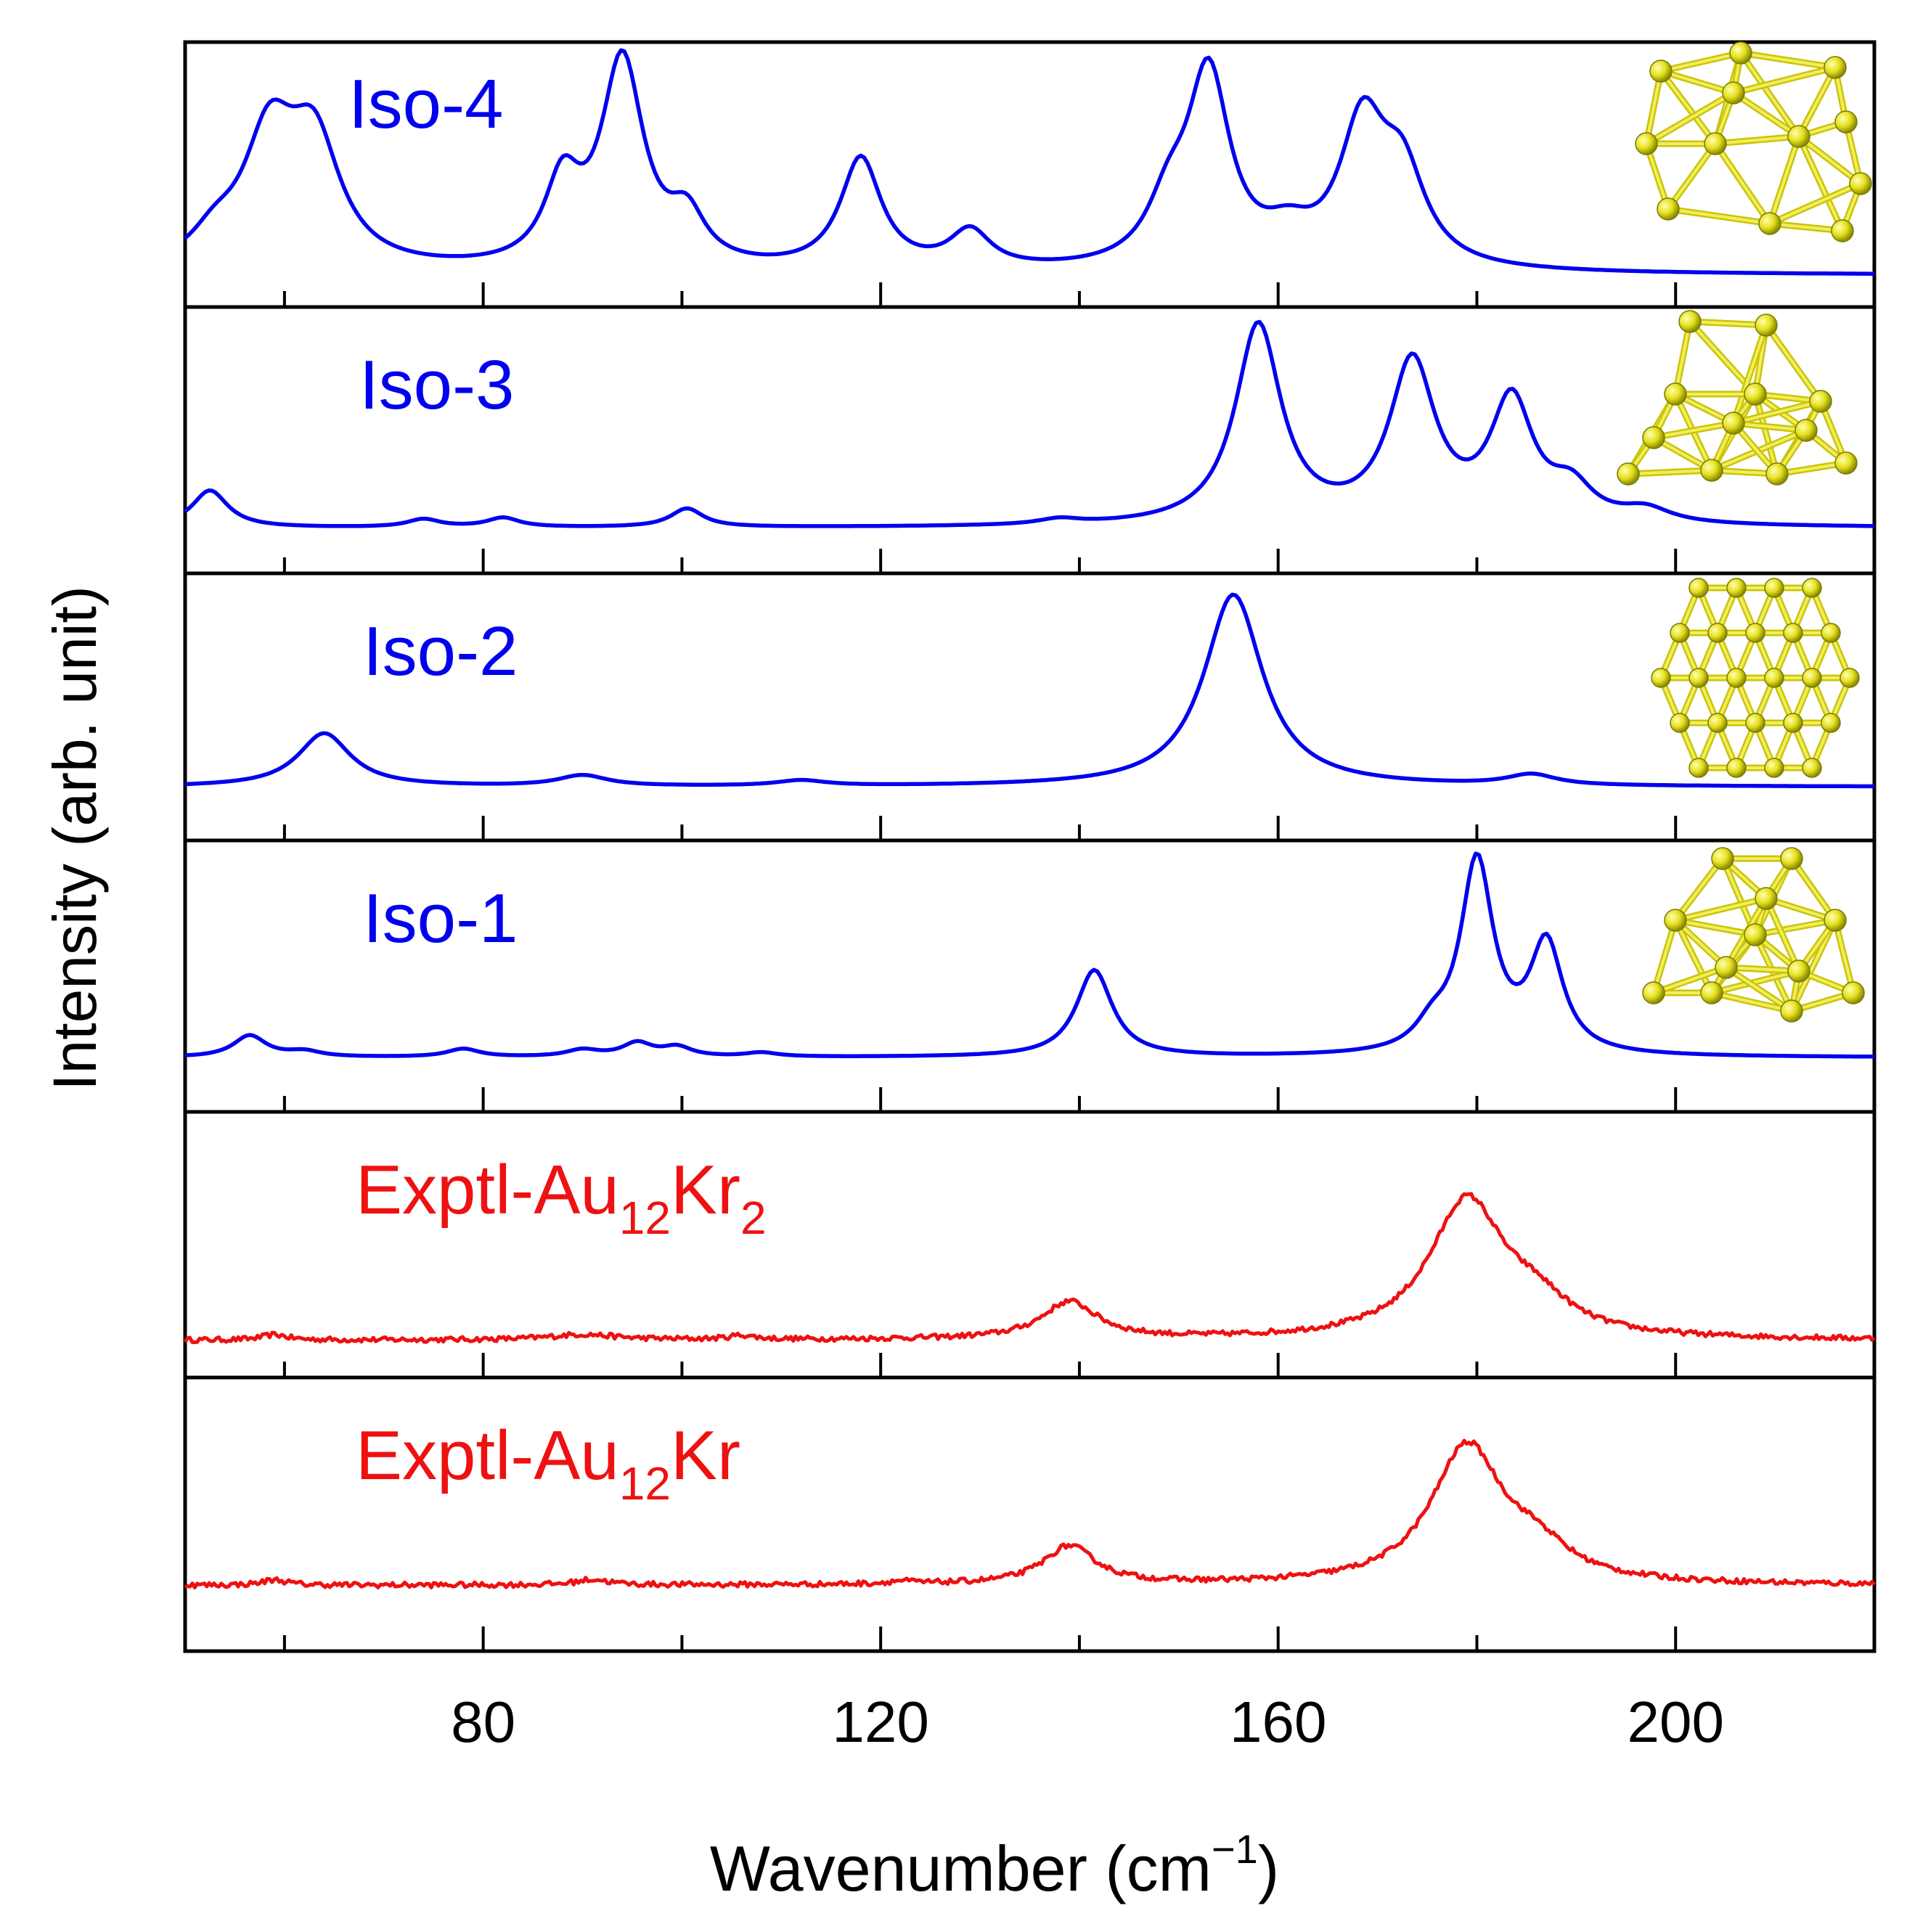  Describe the element at coordinates (1235, 1849) in the screenshot. I see `x-axis-label-exponent: −1` at that location.